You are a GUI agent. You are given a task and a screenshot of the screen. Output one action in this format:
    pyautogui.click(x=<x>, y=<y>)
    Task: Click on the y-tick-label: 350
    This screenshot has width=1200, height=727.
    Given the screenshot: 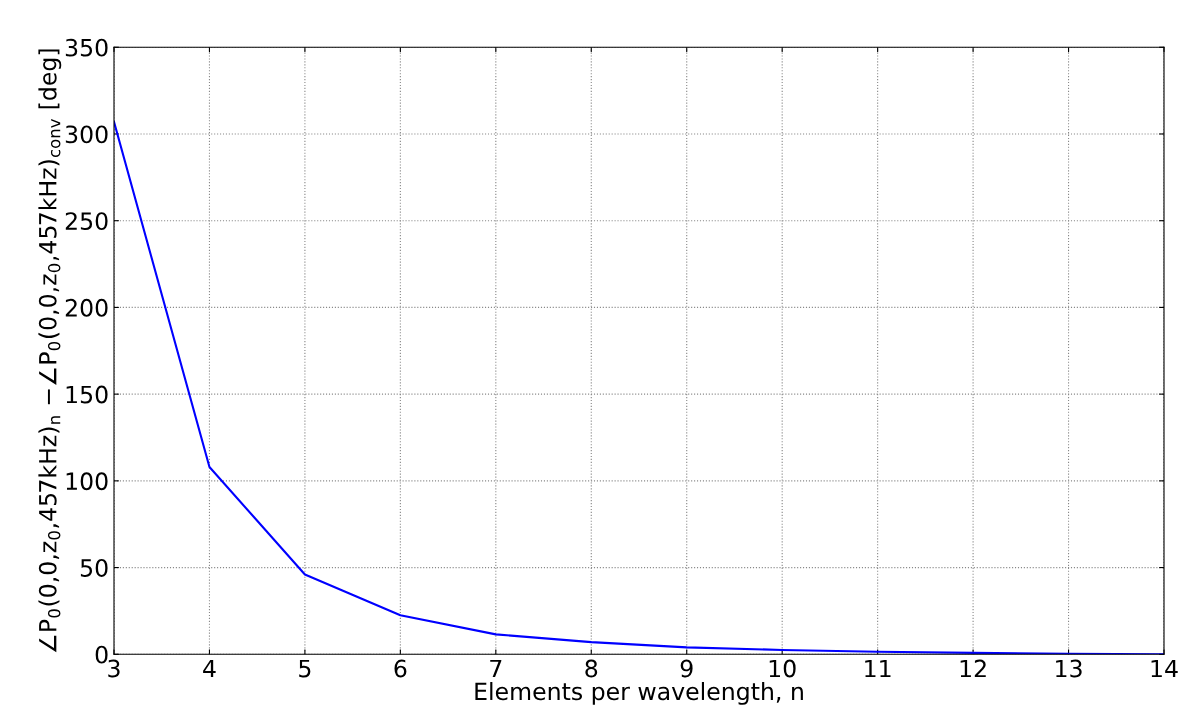 What is the action you would take?
    pyautogui.click(x=86, y=47)
    